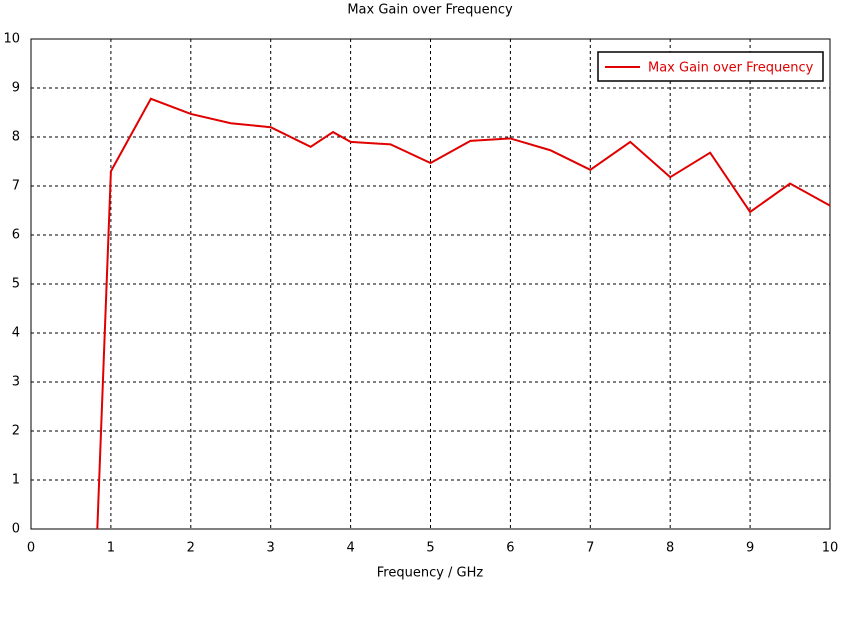  Describe the element at coordinates (111, 548) in the screenshot. I see `x-tick-label: 1` at that location.